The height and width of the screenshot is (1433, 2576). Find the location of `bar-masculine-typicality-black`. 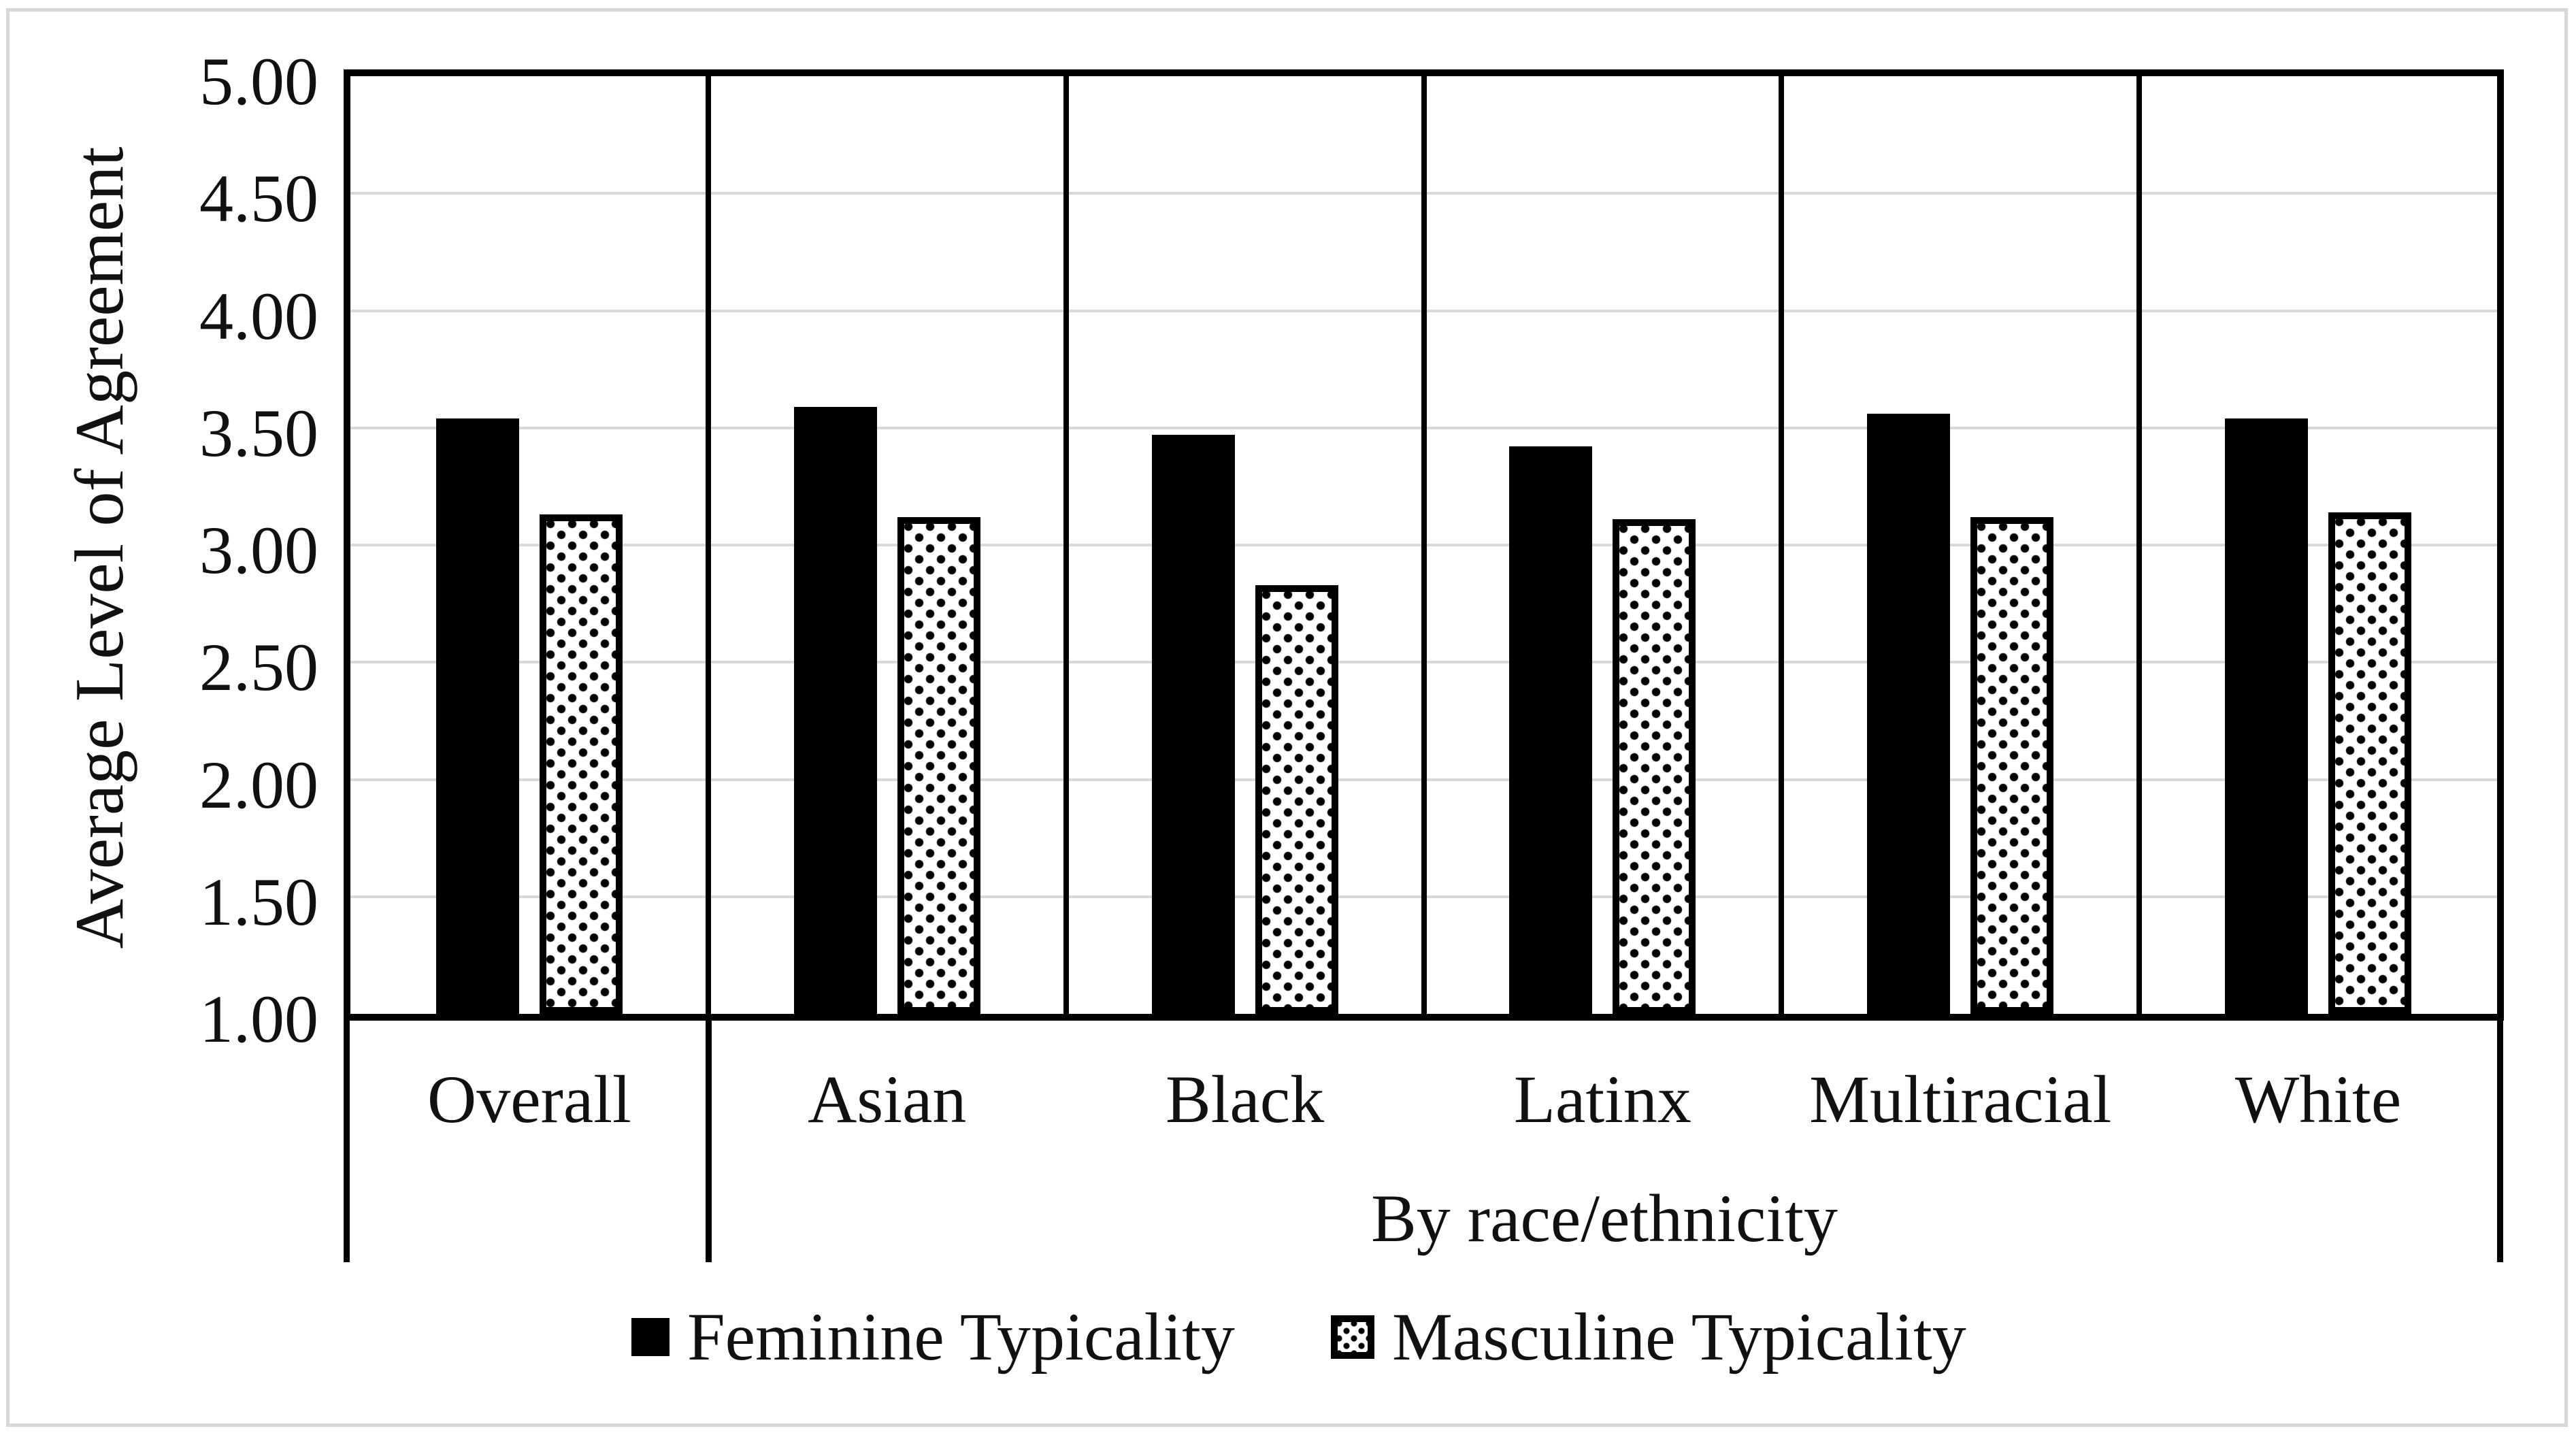

bar-masculine-typicality-black is located at coordinates (1296, 799).